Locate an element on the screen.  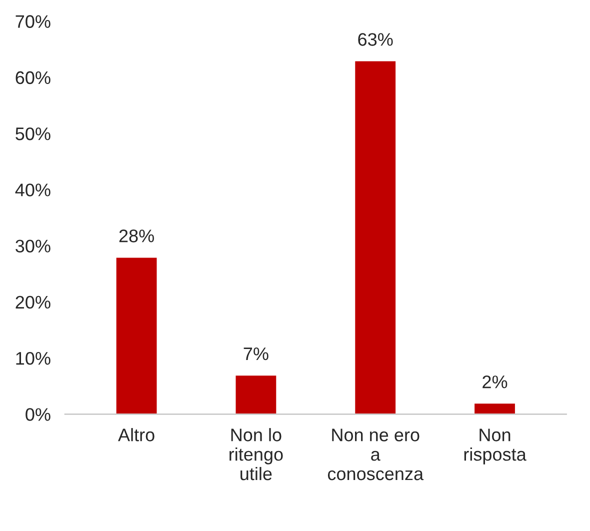
data-label: 7% is located at coordinates (256, 354).